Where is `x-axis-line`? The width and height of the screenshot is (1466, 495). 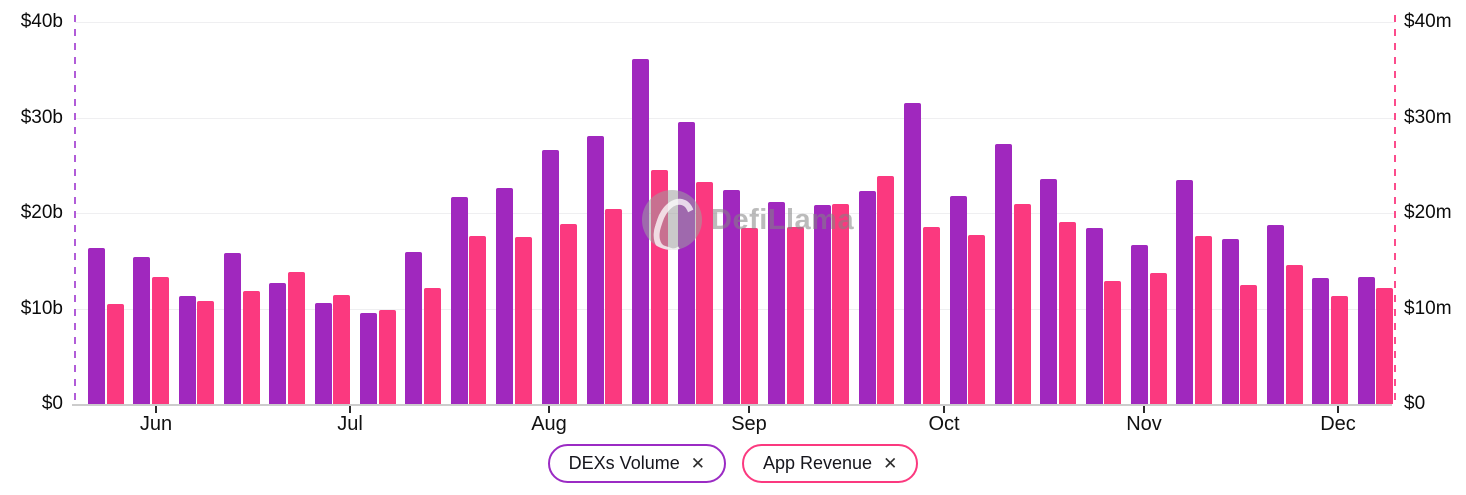
x-axis-line is located at coordinates (732, 405).